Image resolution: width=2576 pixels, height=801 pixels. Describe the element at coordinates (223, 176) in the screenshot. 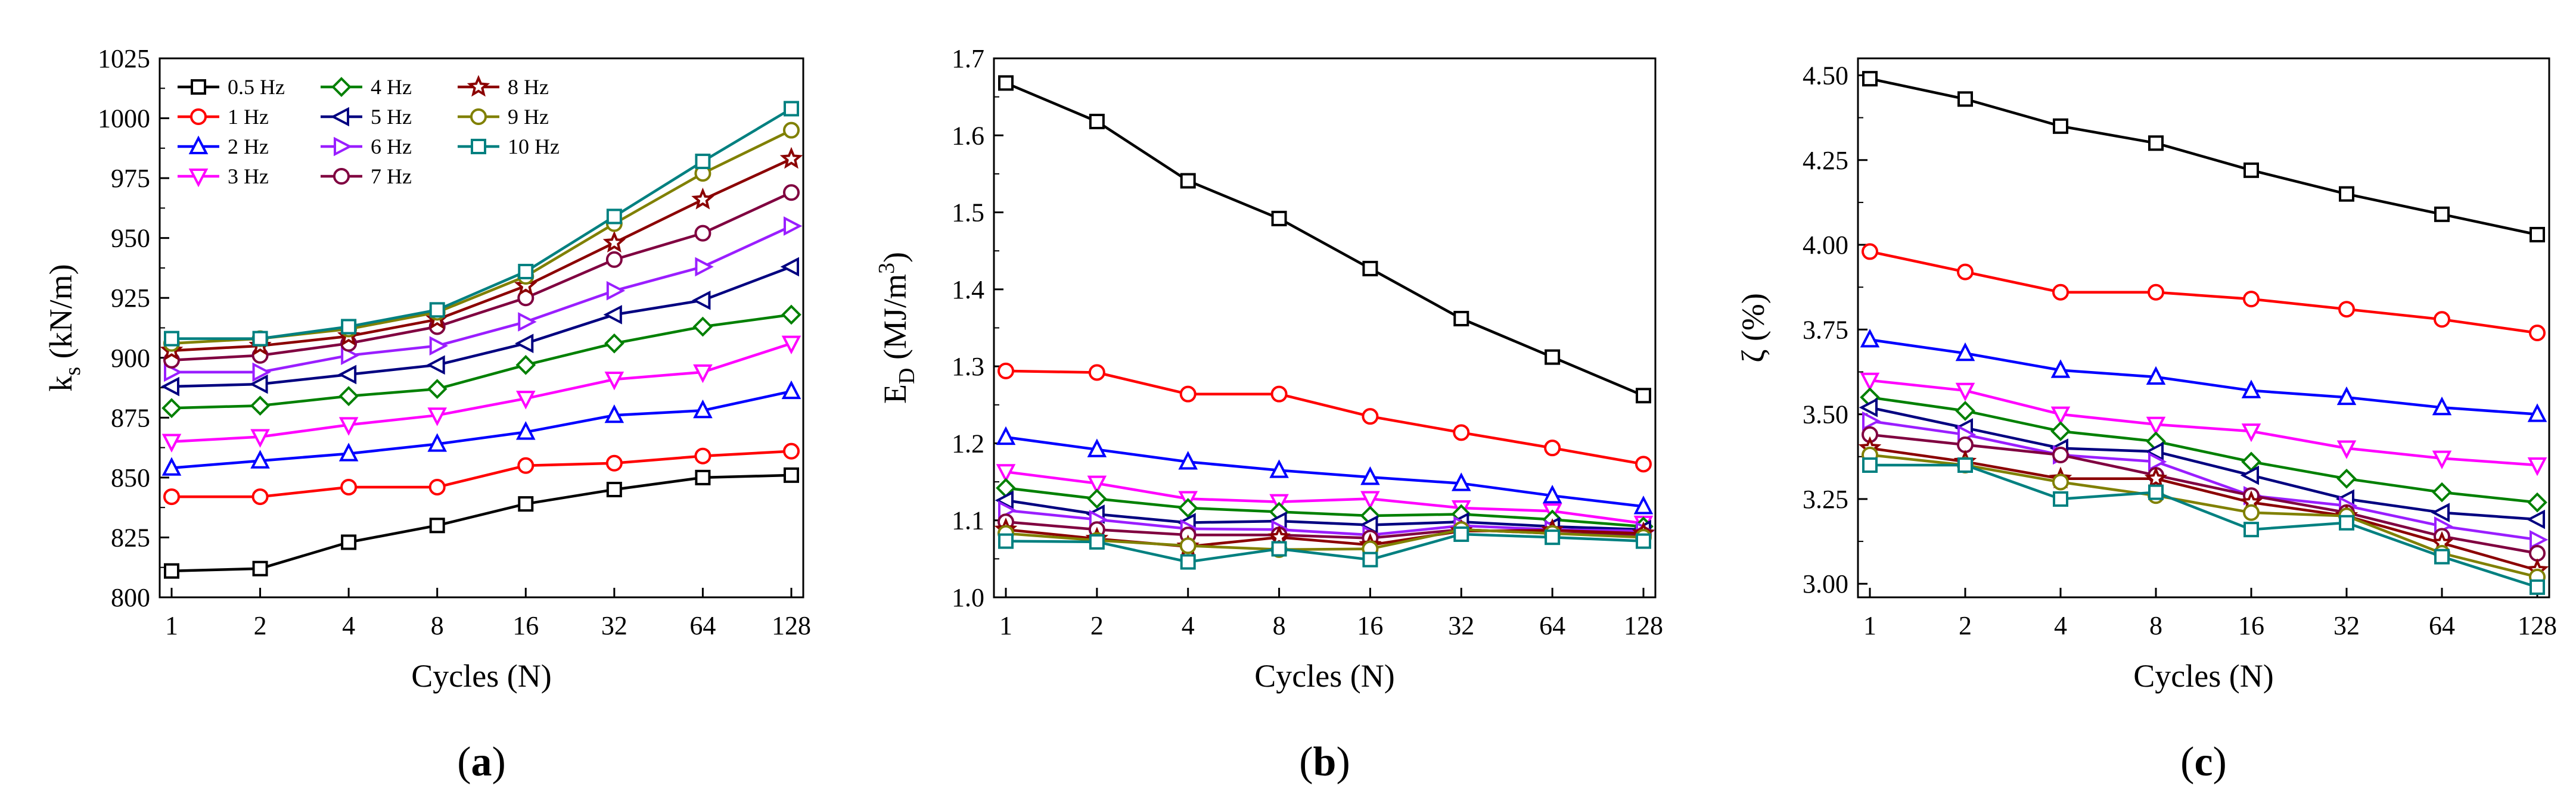

I see `legend-item: 3 Hz` at that location.